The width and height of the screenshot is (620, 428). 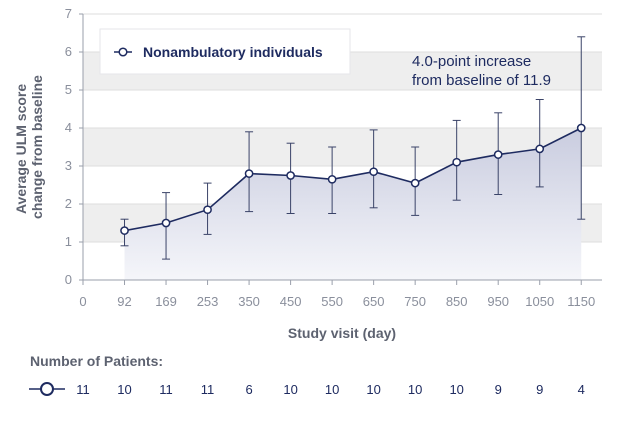 I want to click on y-tick-label: 2, so click(x=68, y=203).